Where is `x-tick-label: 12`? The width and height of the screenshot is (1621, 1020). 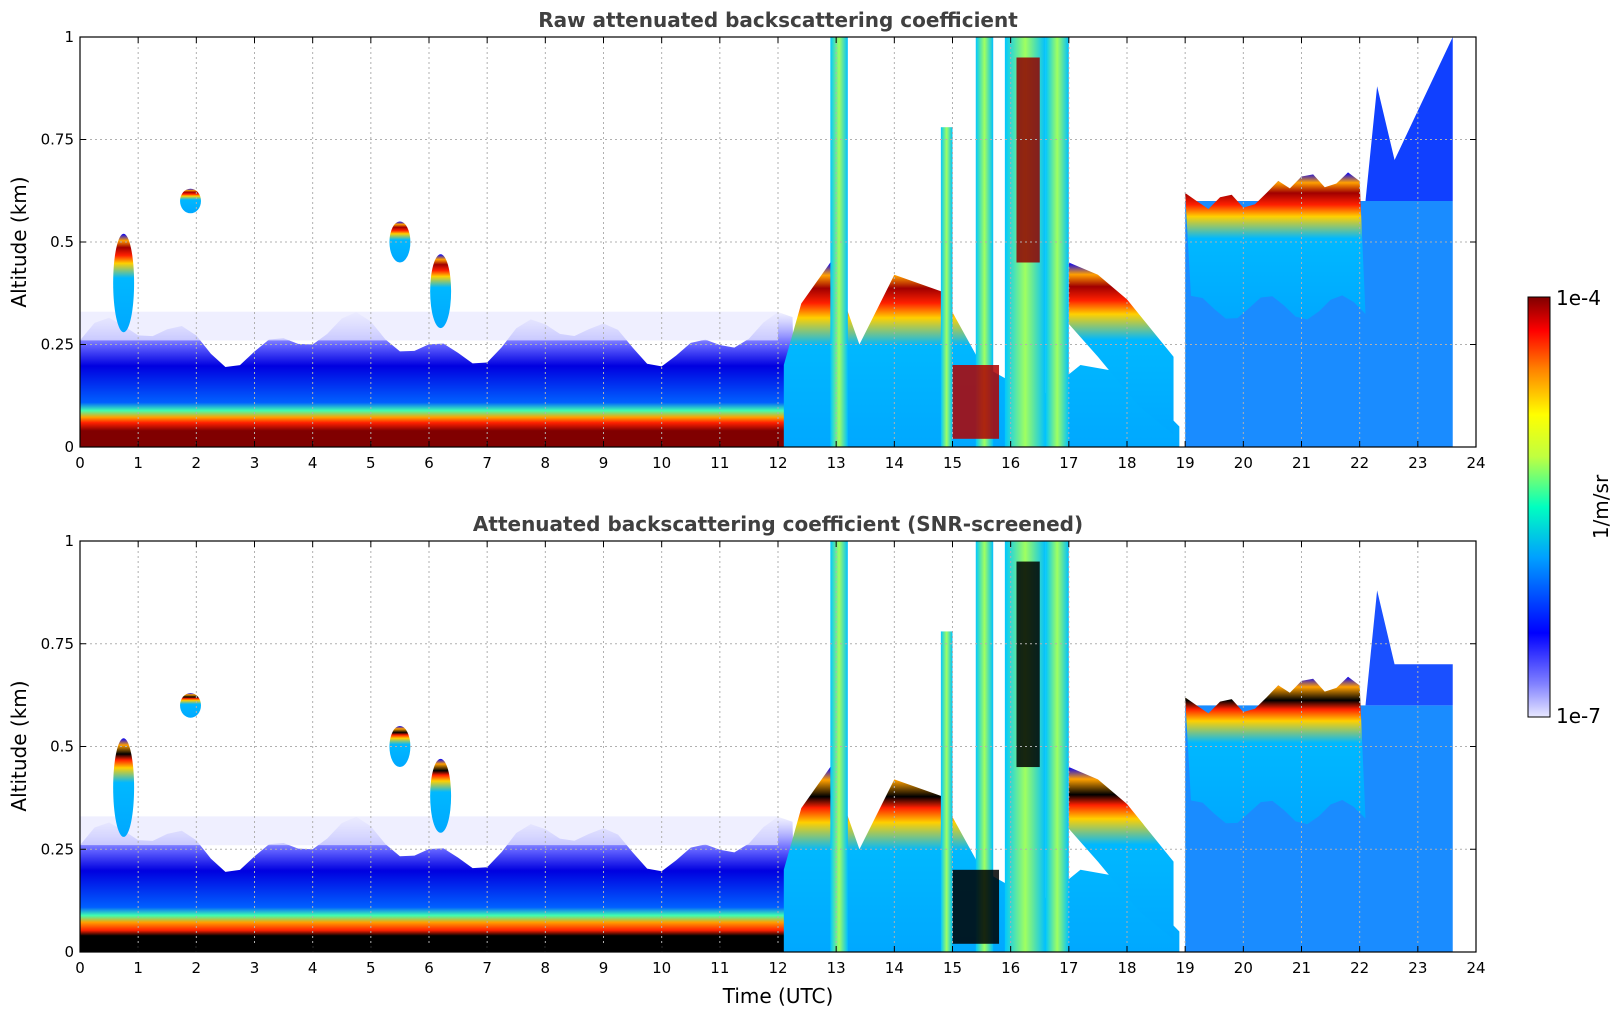 x-tick-label: 12 is located at coordinates (777, 463).